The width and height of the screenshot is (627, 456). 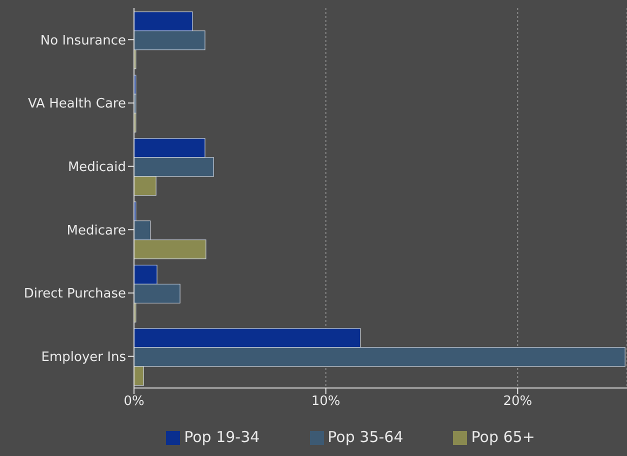 What do you see at coordinates (83, 40) in the screenshot?
I see `y-tick-label: No Insurance` at bounding box center [83, 40].